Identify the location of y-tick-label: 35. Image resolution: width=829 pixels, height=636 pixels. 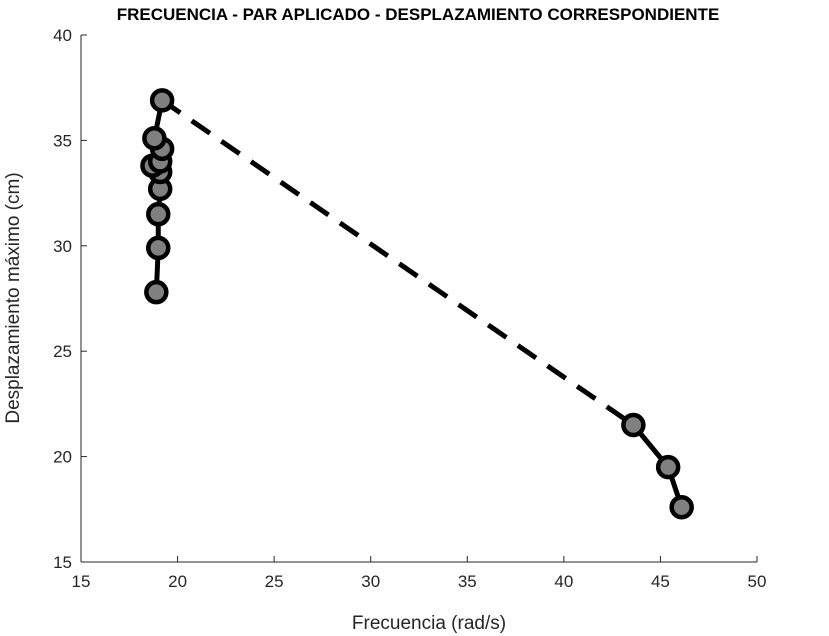
(62, 140).